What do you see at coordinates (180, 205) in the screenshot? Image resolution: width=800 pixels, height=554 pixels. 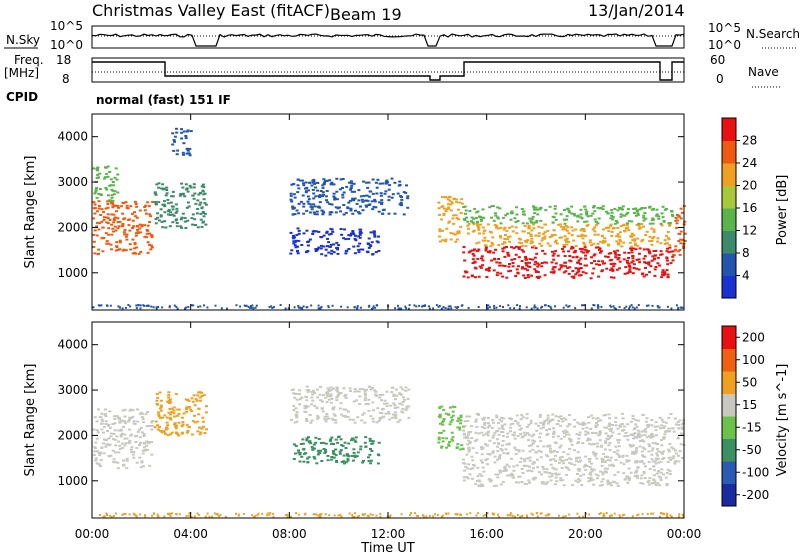 I see `power-patch` at bounding box center [180, 205].